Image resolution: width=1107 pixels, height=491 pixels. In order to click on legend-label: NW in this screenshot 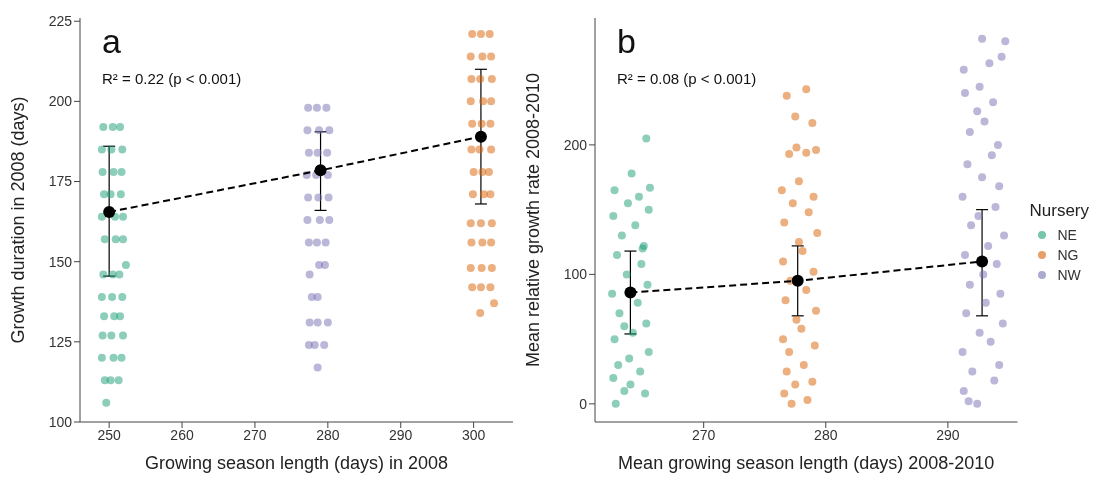, I will do `click(1069, 275)`.